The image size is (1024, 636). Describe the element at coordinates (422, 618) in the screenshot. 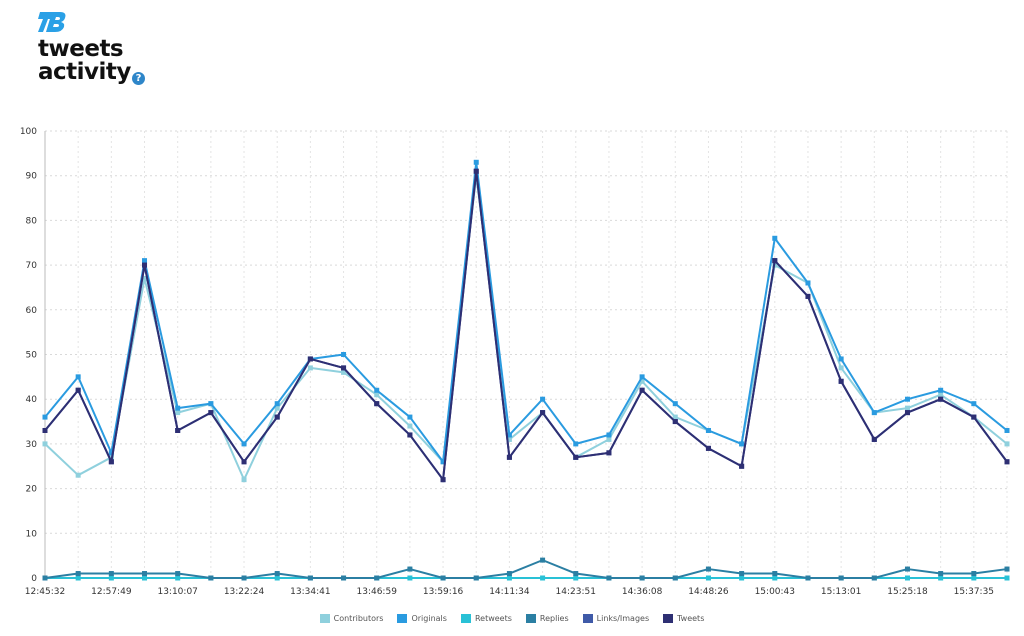

I see `legend-item: Originals` at that location.